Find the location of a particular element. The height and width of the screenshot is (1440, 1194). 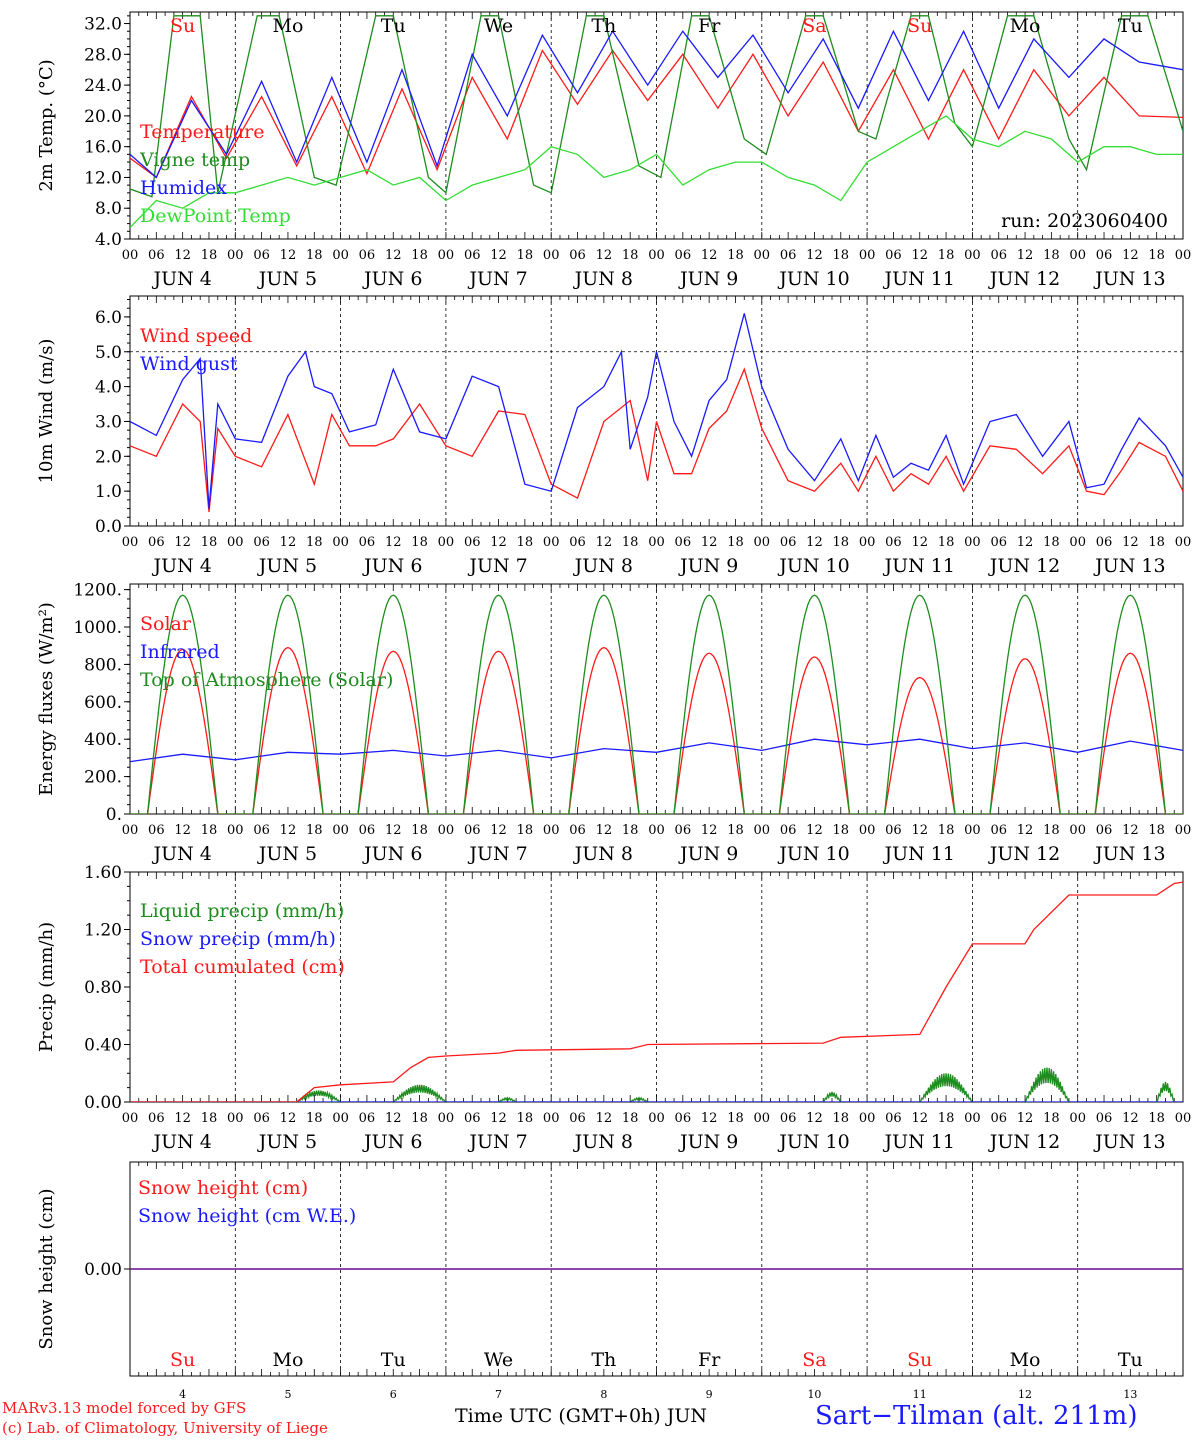

y-tick-label: 4.0 is located at coordinates (108, 388).